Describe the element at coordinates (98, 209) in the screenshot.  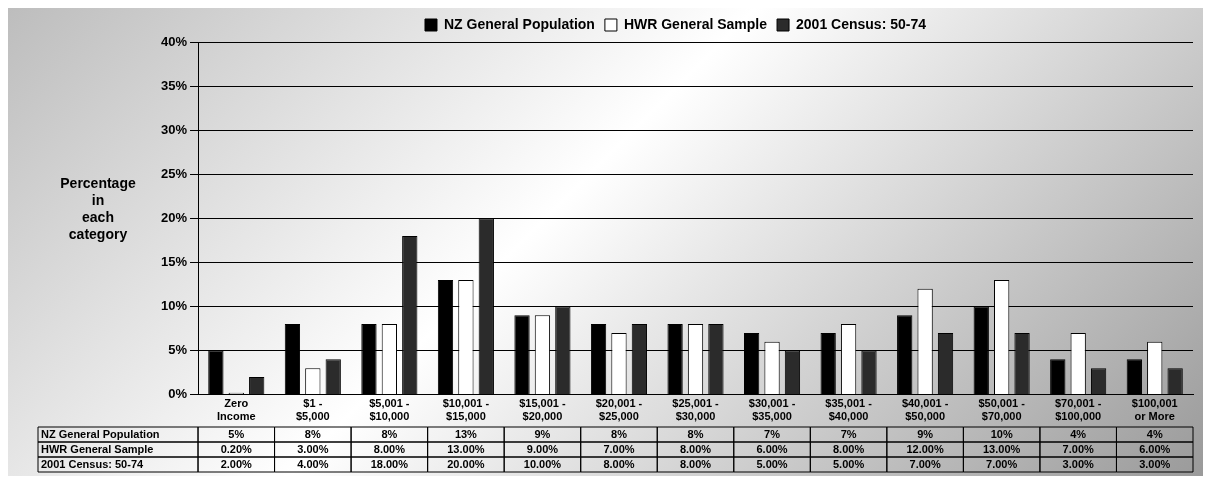
I see `y-axis-title: Percentage in each category` at that location.